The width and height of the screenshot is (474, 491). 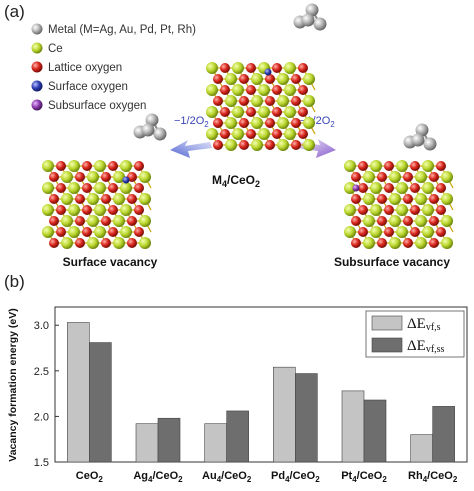 What do you see at coordinates (191, 149) in the screenshot?
I see `left-arrow-icon` at bounding box center [191, 149].